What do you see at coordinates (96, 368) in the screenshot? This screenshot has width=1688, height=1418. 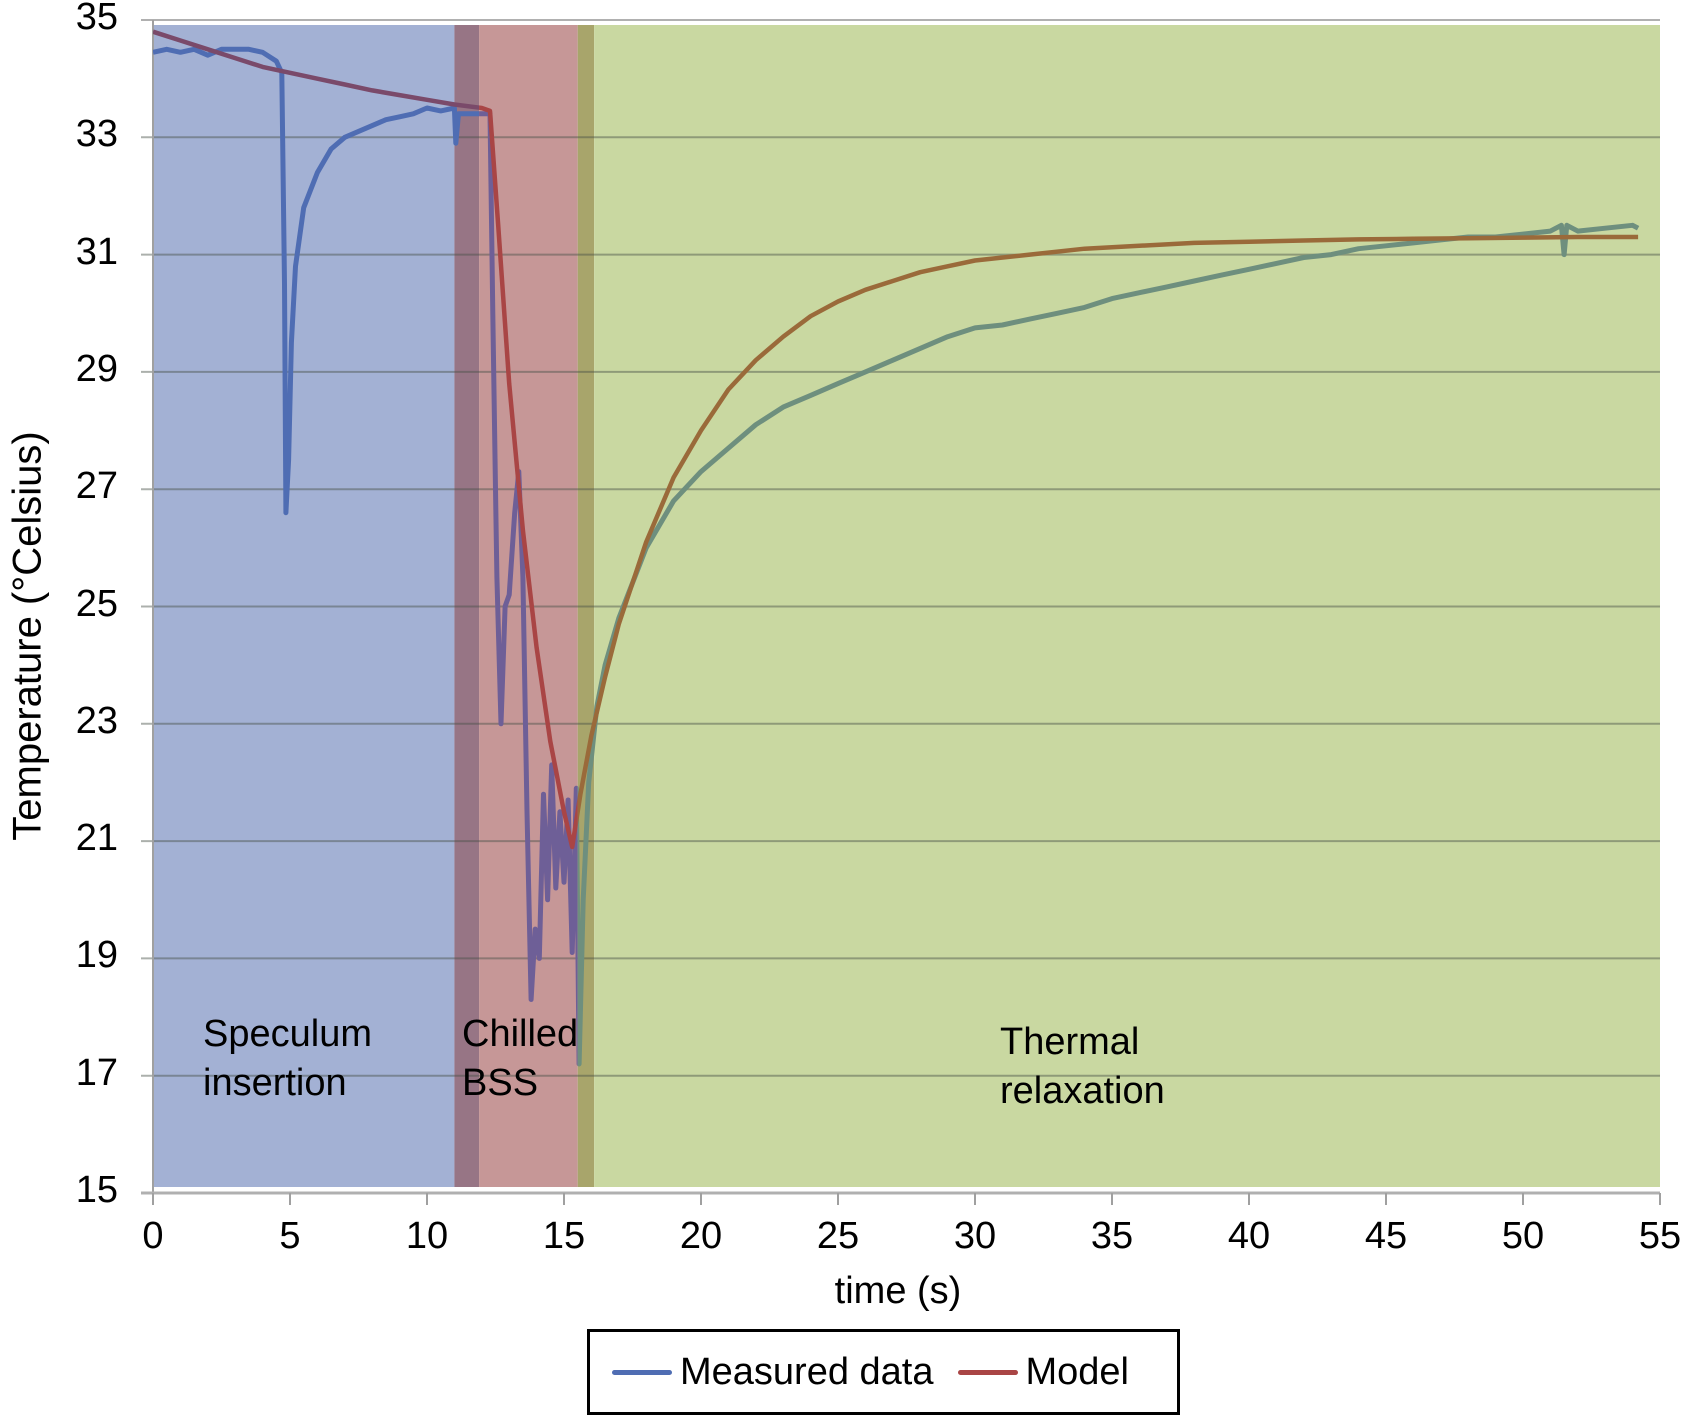 I see `y-tick-label: 29` at bounding box center [96, 368].